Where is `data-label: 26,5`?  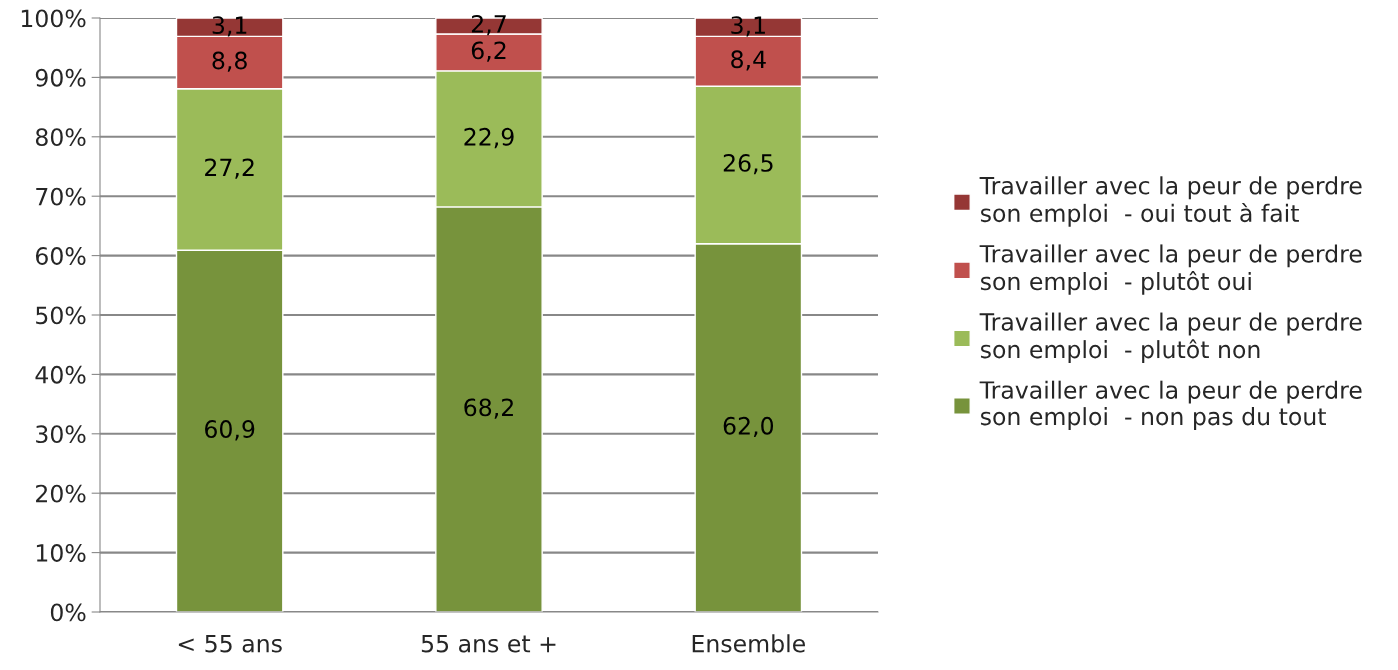
data-label: 26,5 is located at coordinates (748, 164).